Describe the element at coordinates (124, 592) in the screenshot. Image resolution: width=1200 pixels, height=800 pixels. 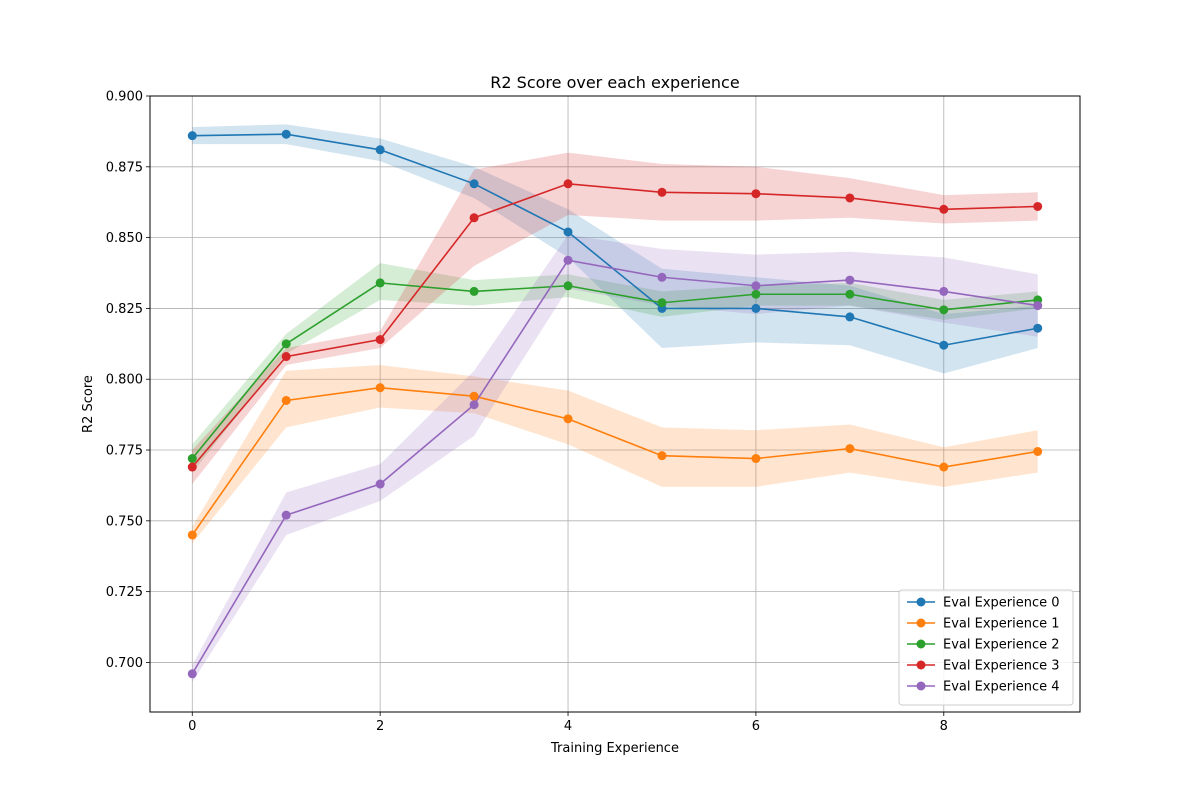
I see `y-tick-label: 0.725` at that location.